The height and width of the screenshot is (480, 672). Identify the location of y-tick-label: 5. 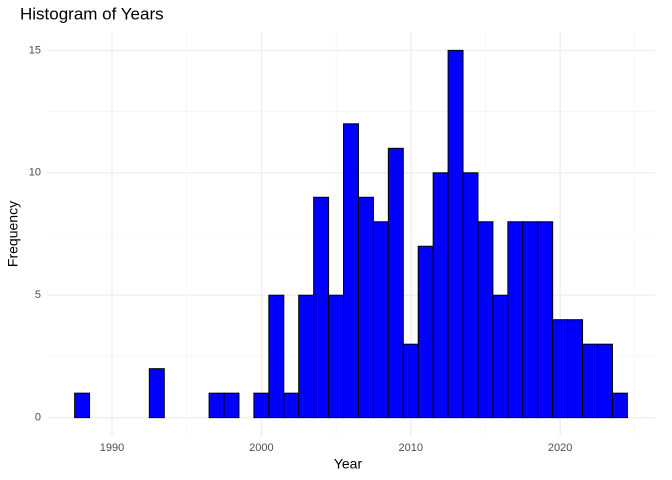
(38, 295).